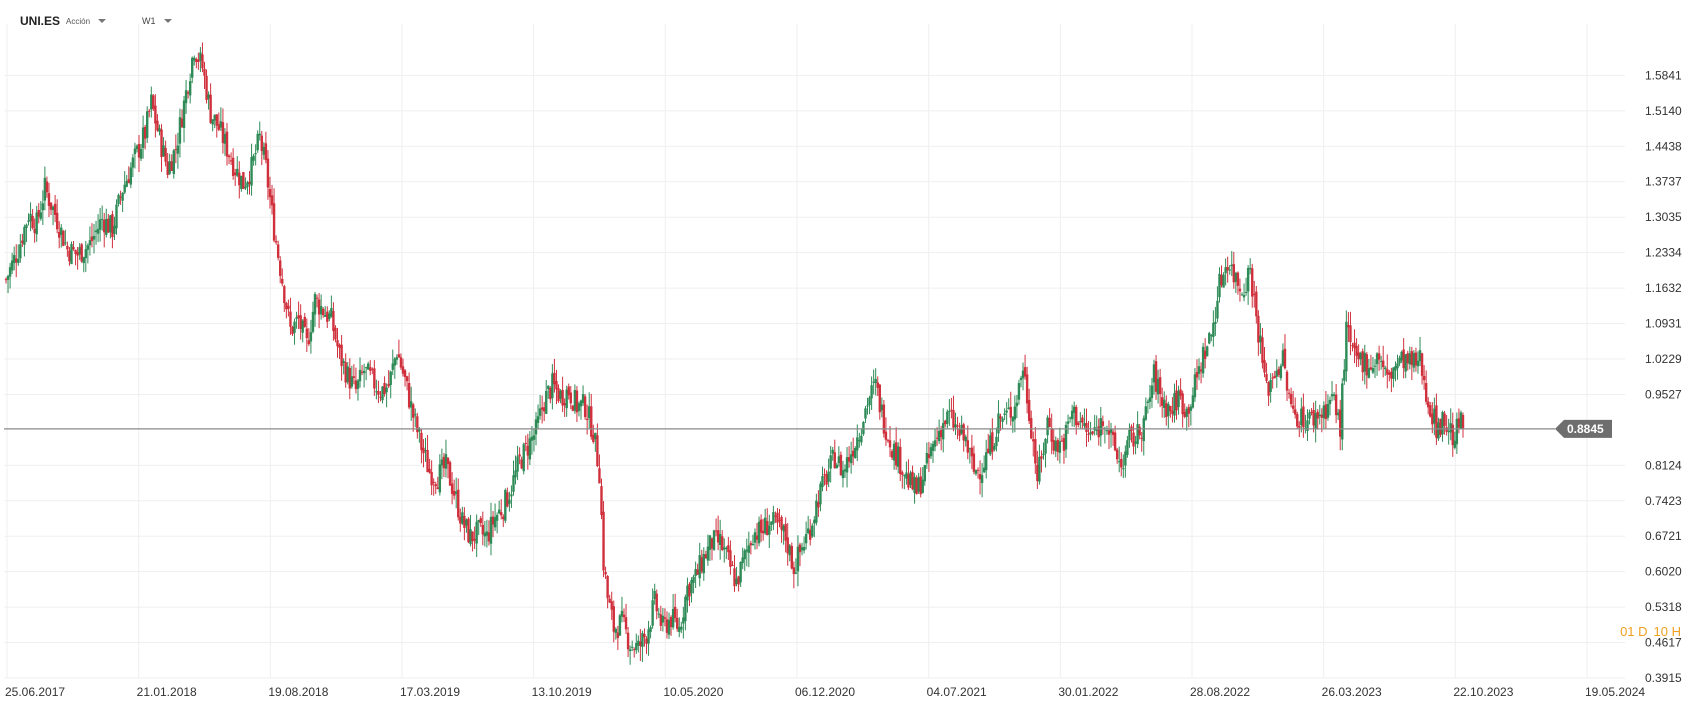 The height and width of the screenshot is (703, 1691). What do you see at coordinates (298, 692) in the screenshot?
I see `time-tick-label: 19.08.2018` at bounding box center [298, 692].